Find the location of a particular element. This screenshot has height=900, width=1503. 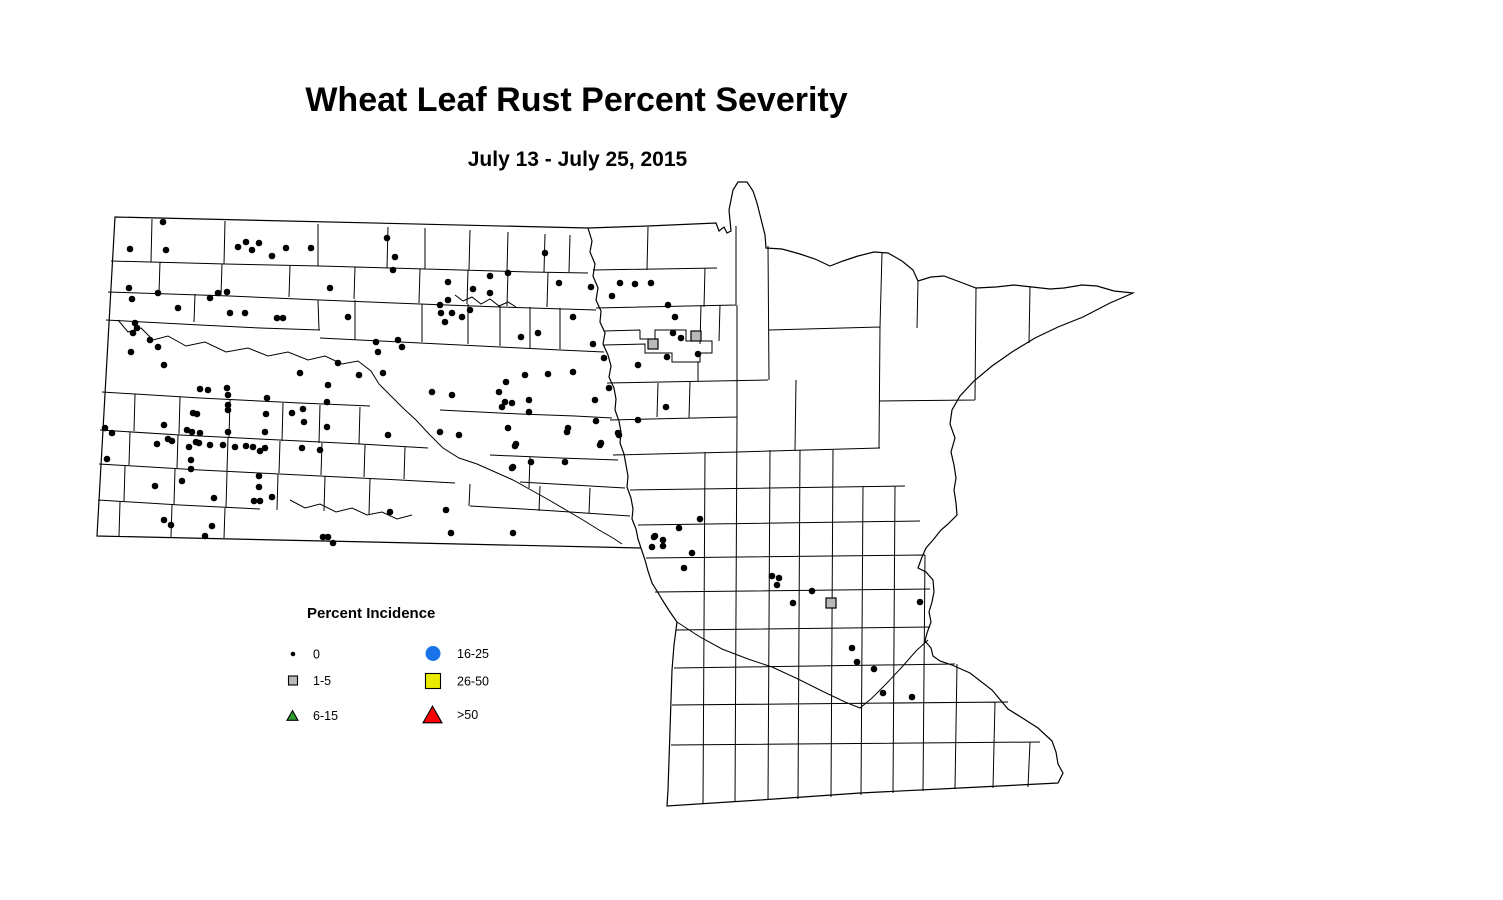

figure-subtitle: July 13 - July 25, 2015 is located at coordinates (577, 159).